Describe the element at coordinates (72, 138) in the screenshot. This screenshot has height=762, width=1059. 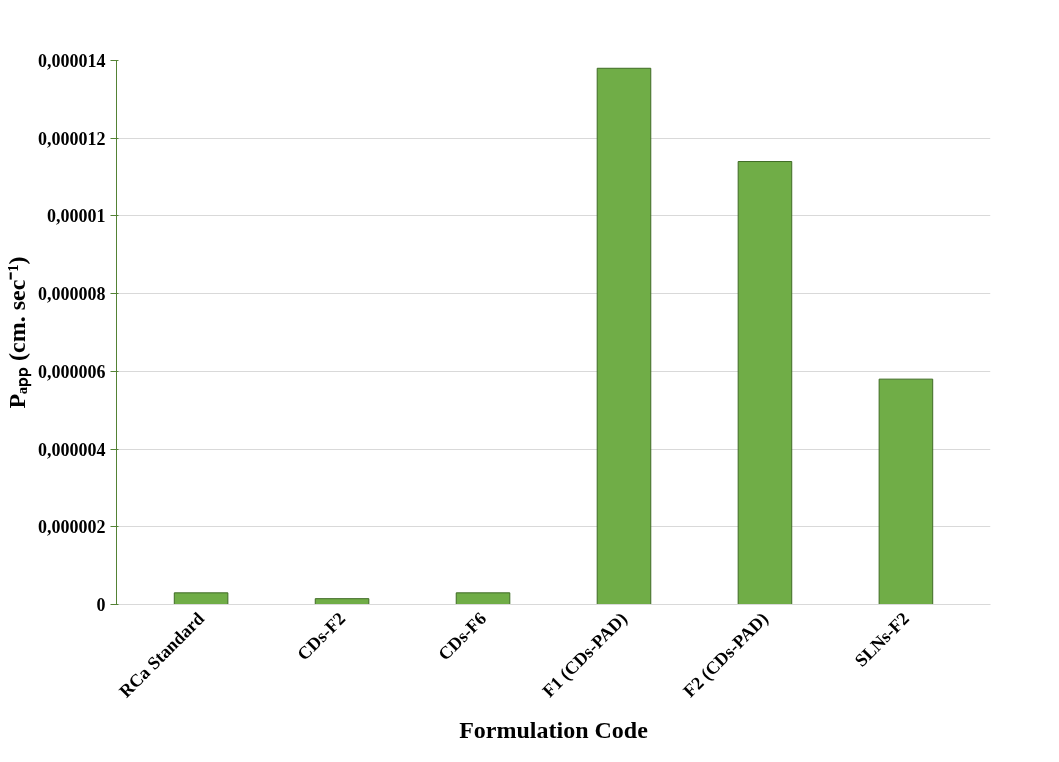
I see `y-tick-label: 0,000012` at that location.